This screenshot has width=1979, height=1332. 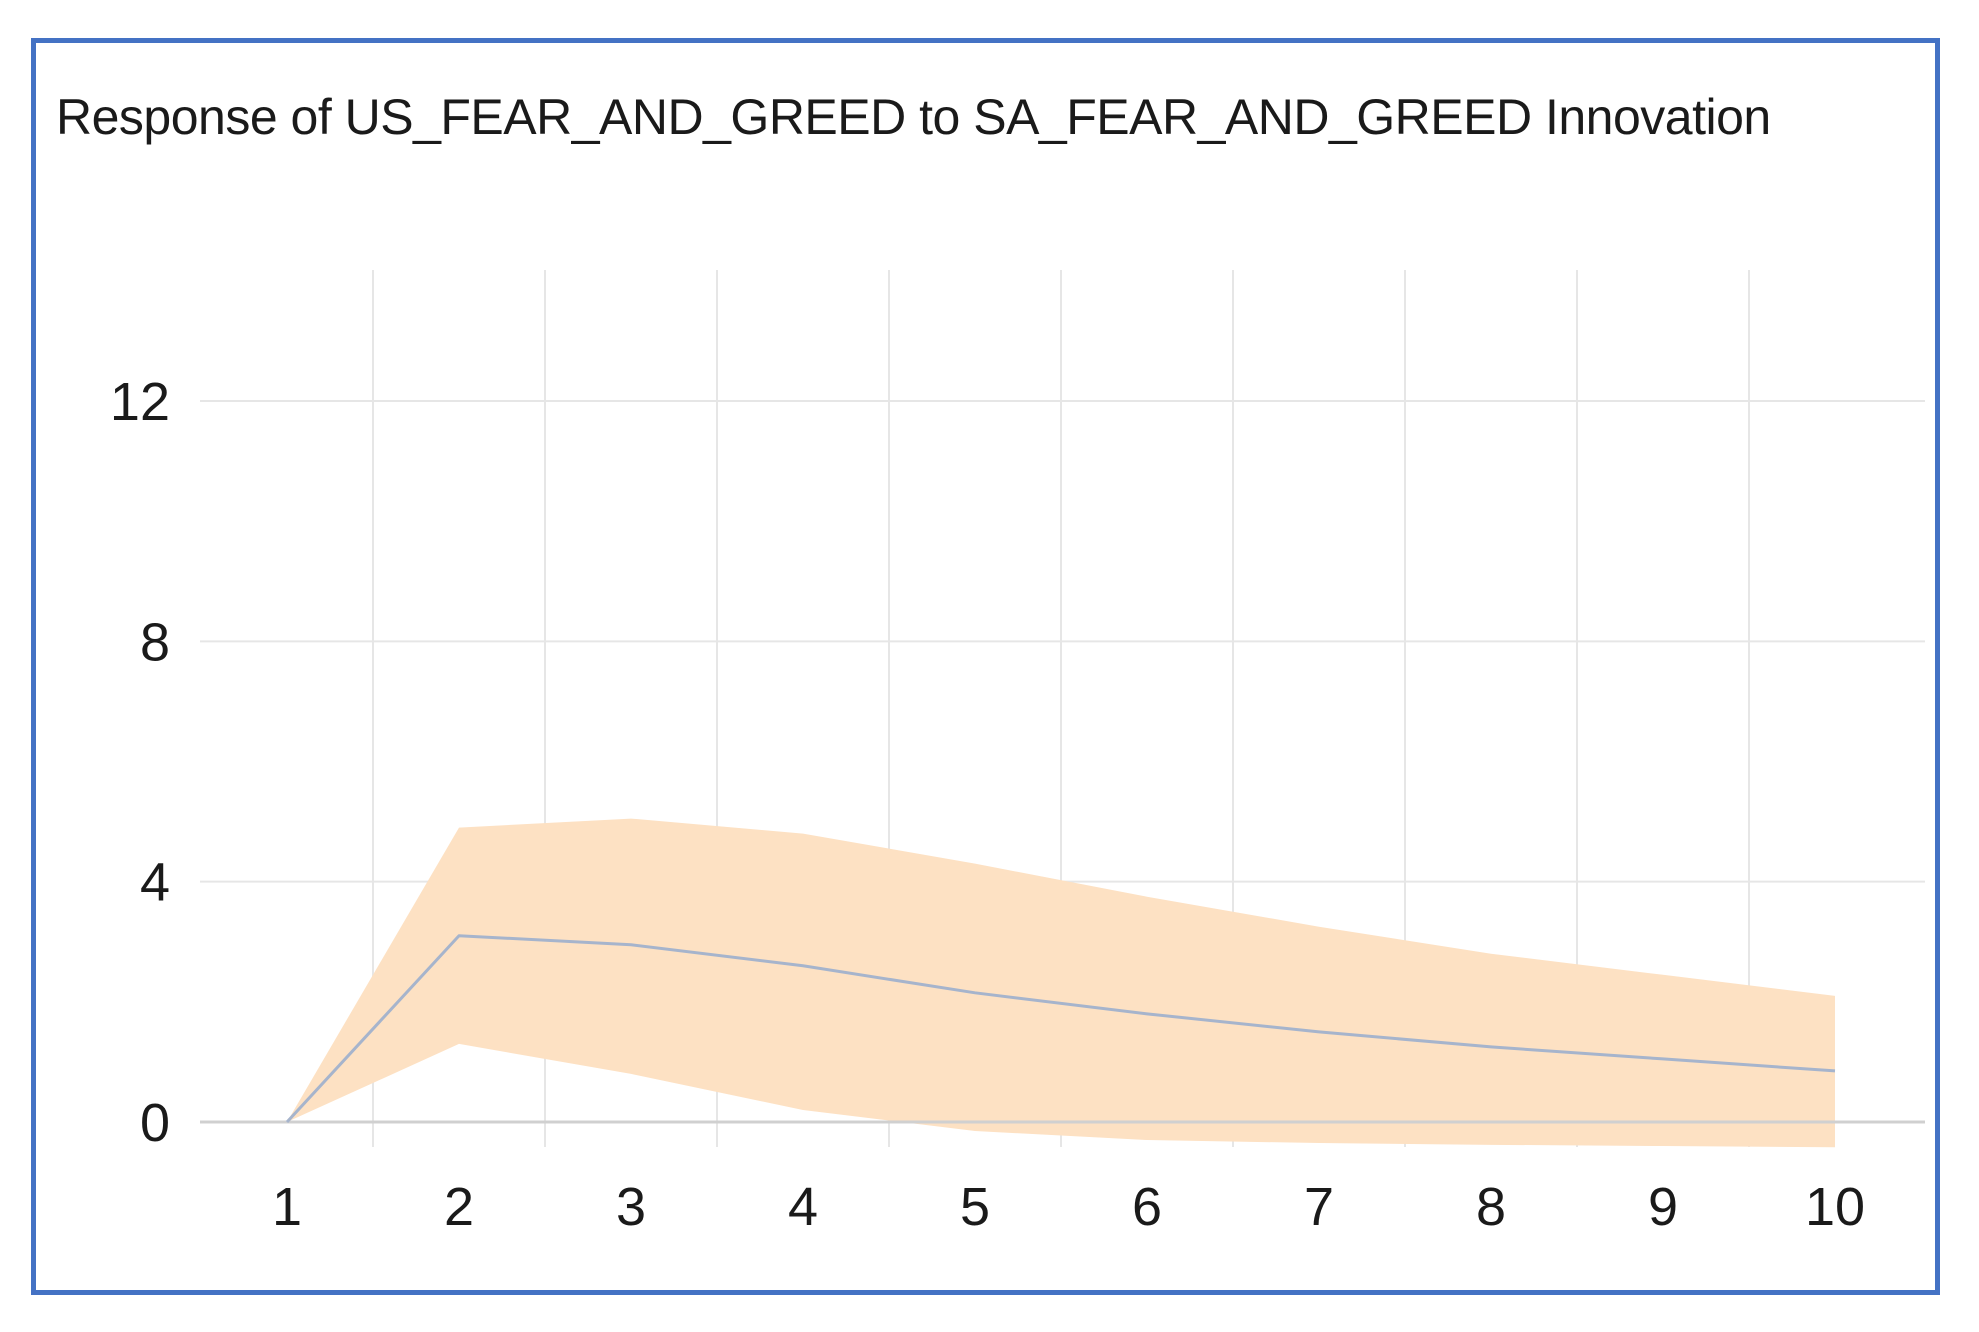 What do you see at coordinates (1068, 1207) in the screenshot?
I see `x-tick-labels: 1 2 3 4 5 6 7 8 9 10` at bounding box center [1068, 1207].